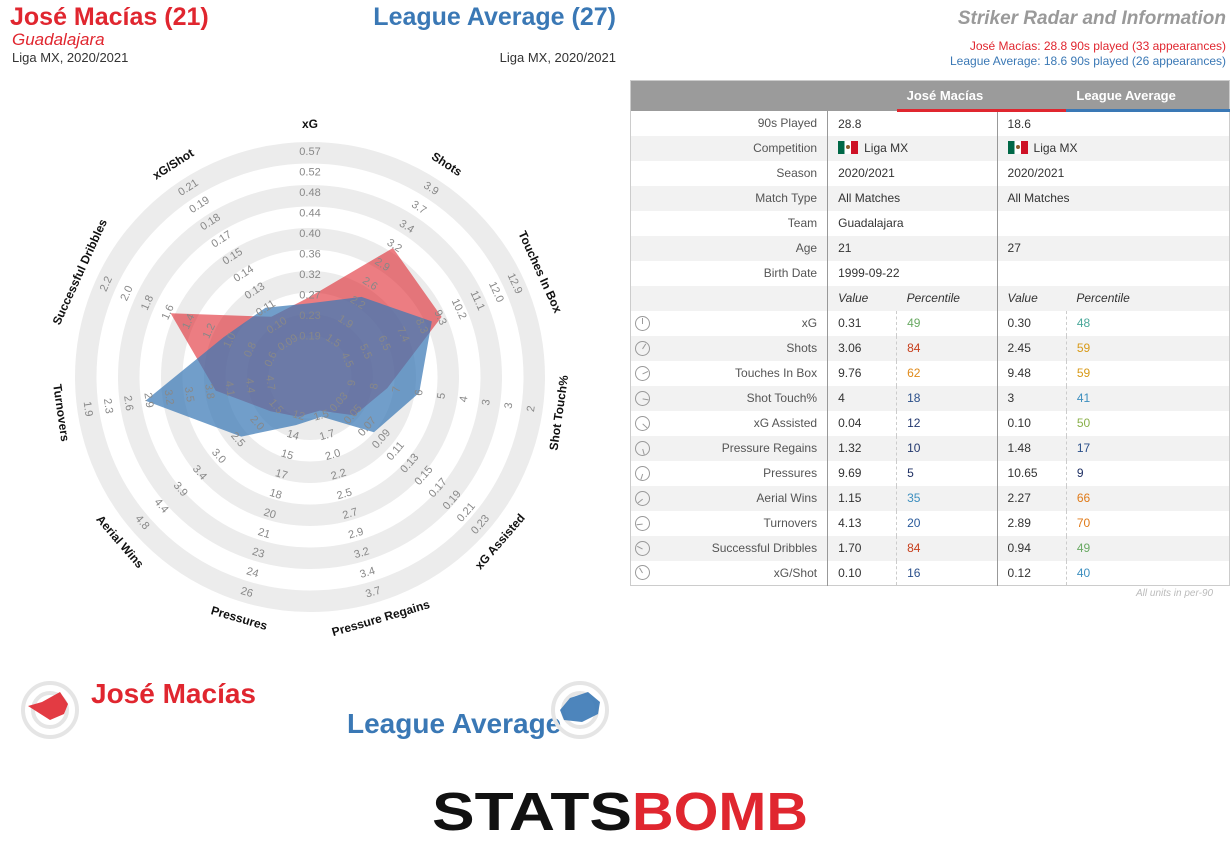  Describe the element at coordinates (862, 398) in the screenshot. I see `player1-stat-value: 4` at that location.